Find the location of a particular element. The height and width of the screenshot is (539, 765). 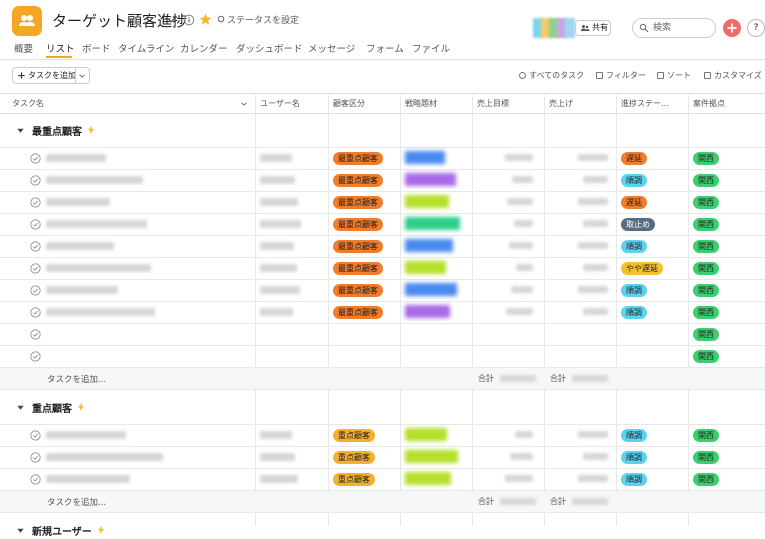

toolbar-action: ソート is located at coordinates (679, 75).